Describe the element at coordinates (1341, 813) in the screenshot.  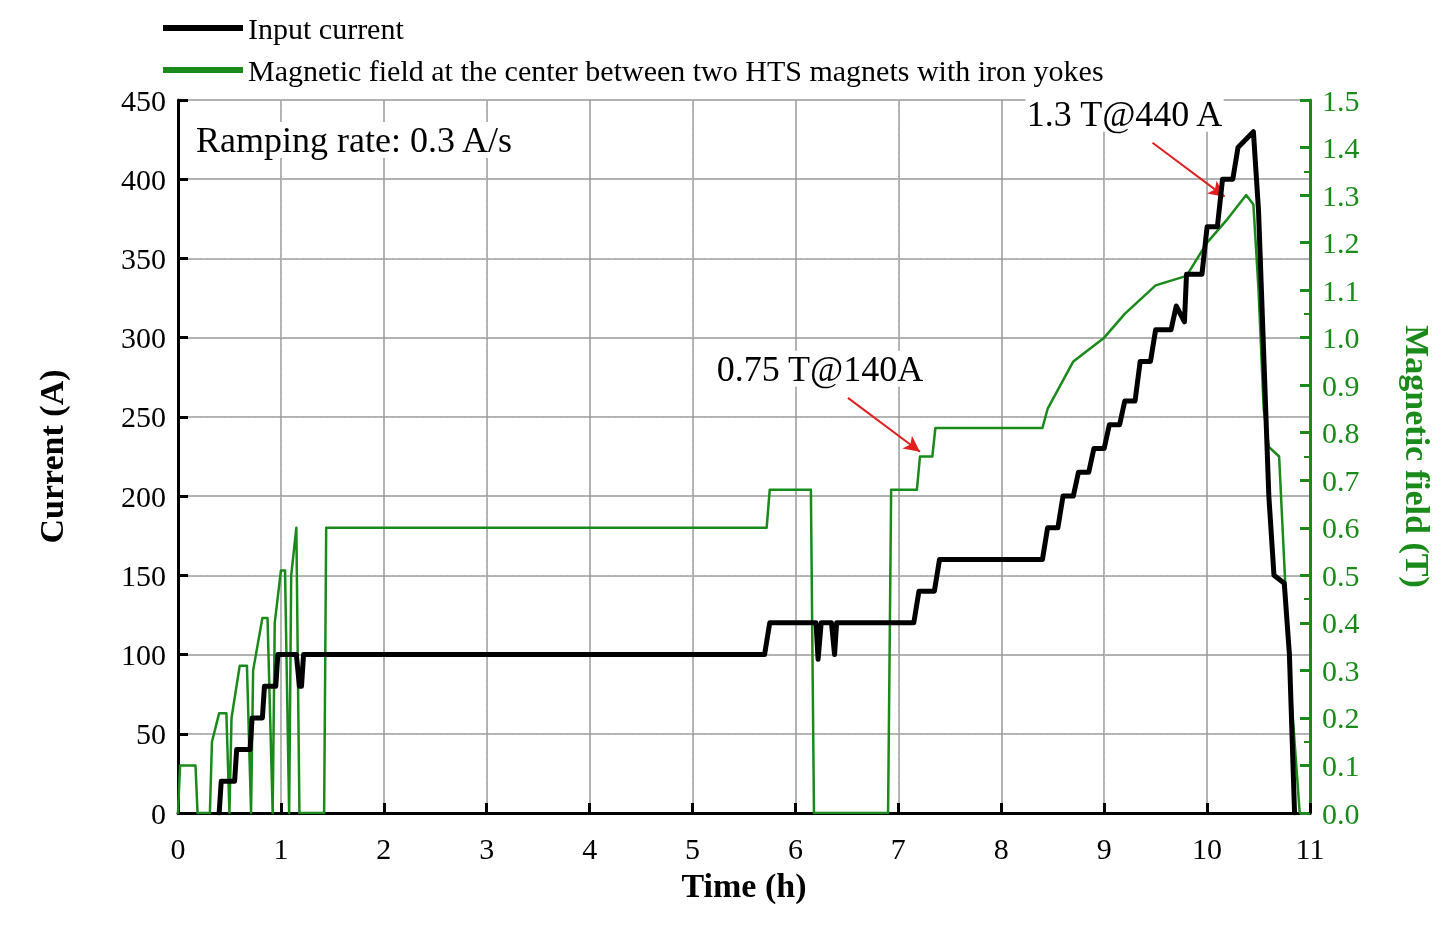
I see `y2-tick-label: 0.0` at that location.